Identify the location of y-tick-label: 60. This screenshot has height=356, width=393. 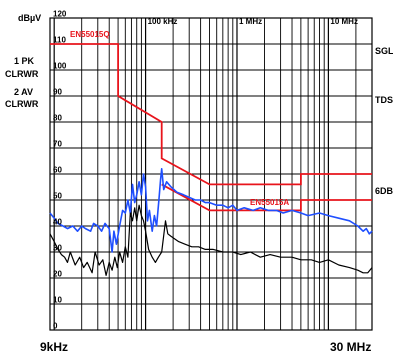
(57, 170).